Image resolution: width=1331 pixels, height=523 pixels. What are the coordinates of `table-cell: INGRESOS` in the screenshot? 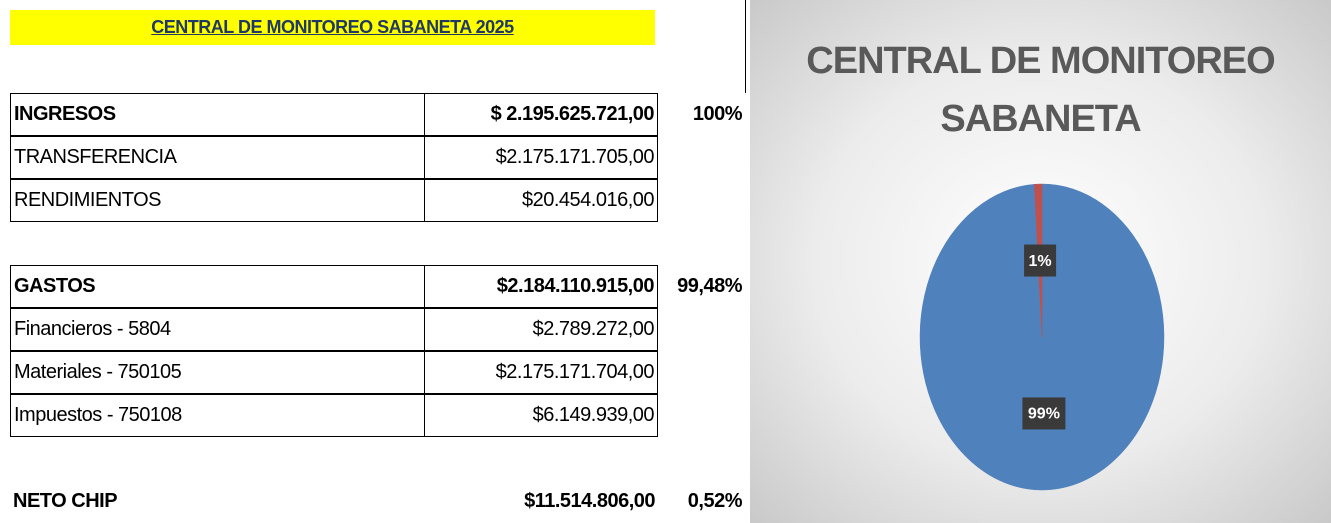 It's located at (217, 114).